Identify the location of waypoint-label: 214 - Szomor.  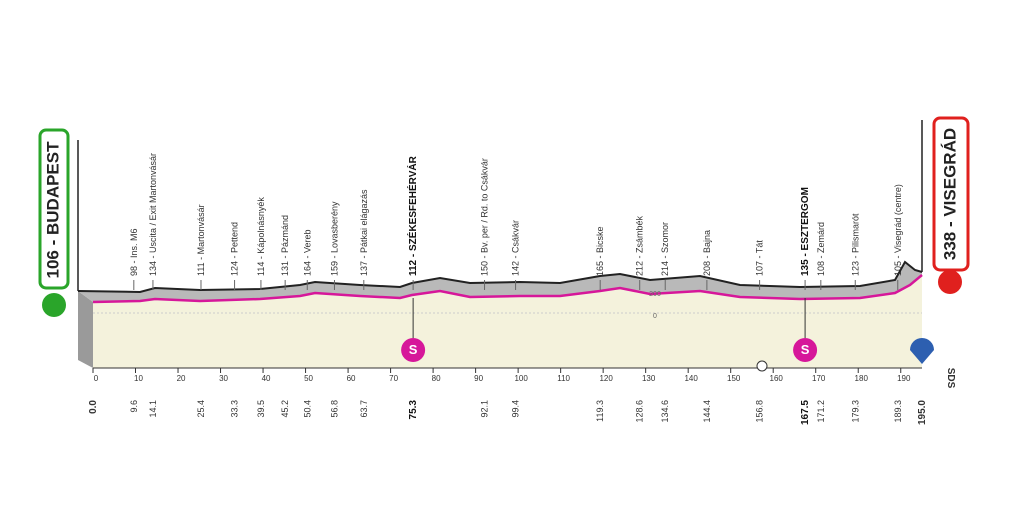
(665, 249).